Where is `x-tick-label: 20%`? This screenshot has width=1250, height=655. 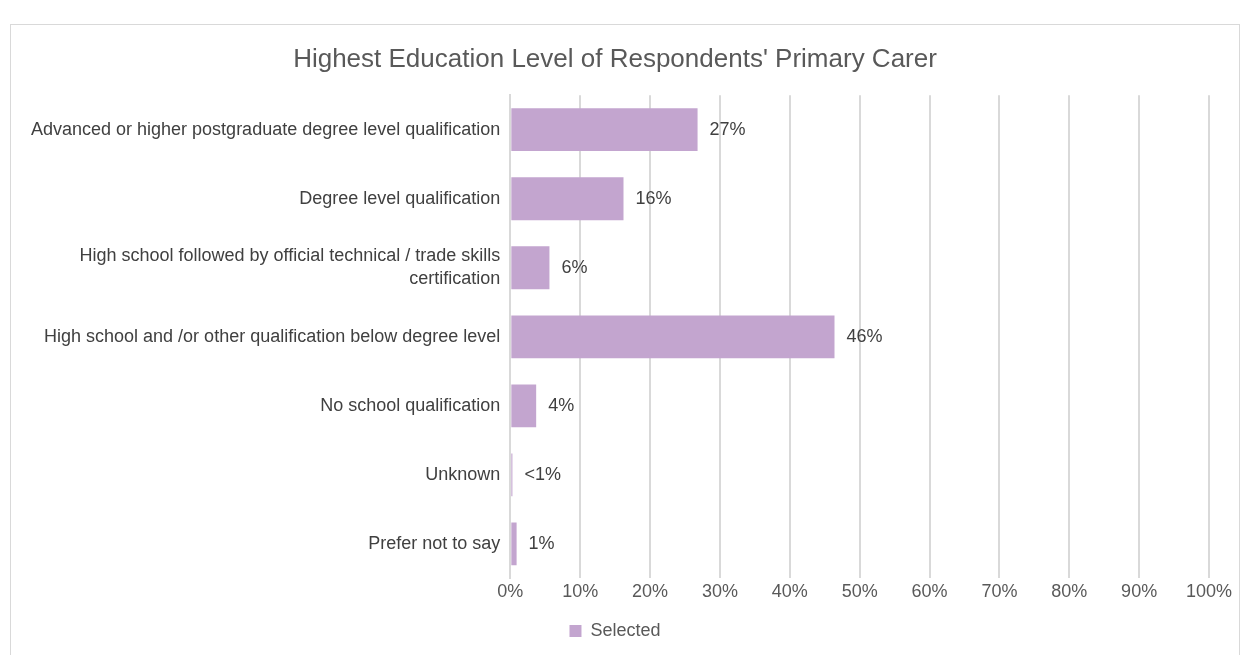
x-tick-label: 20% is located at coordinates (650, 591).